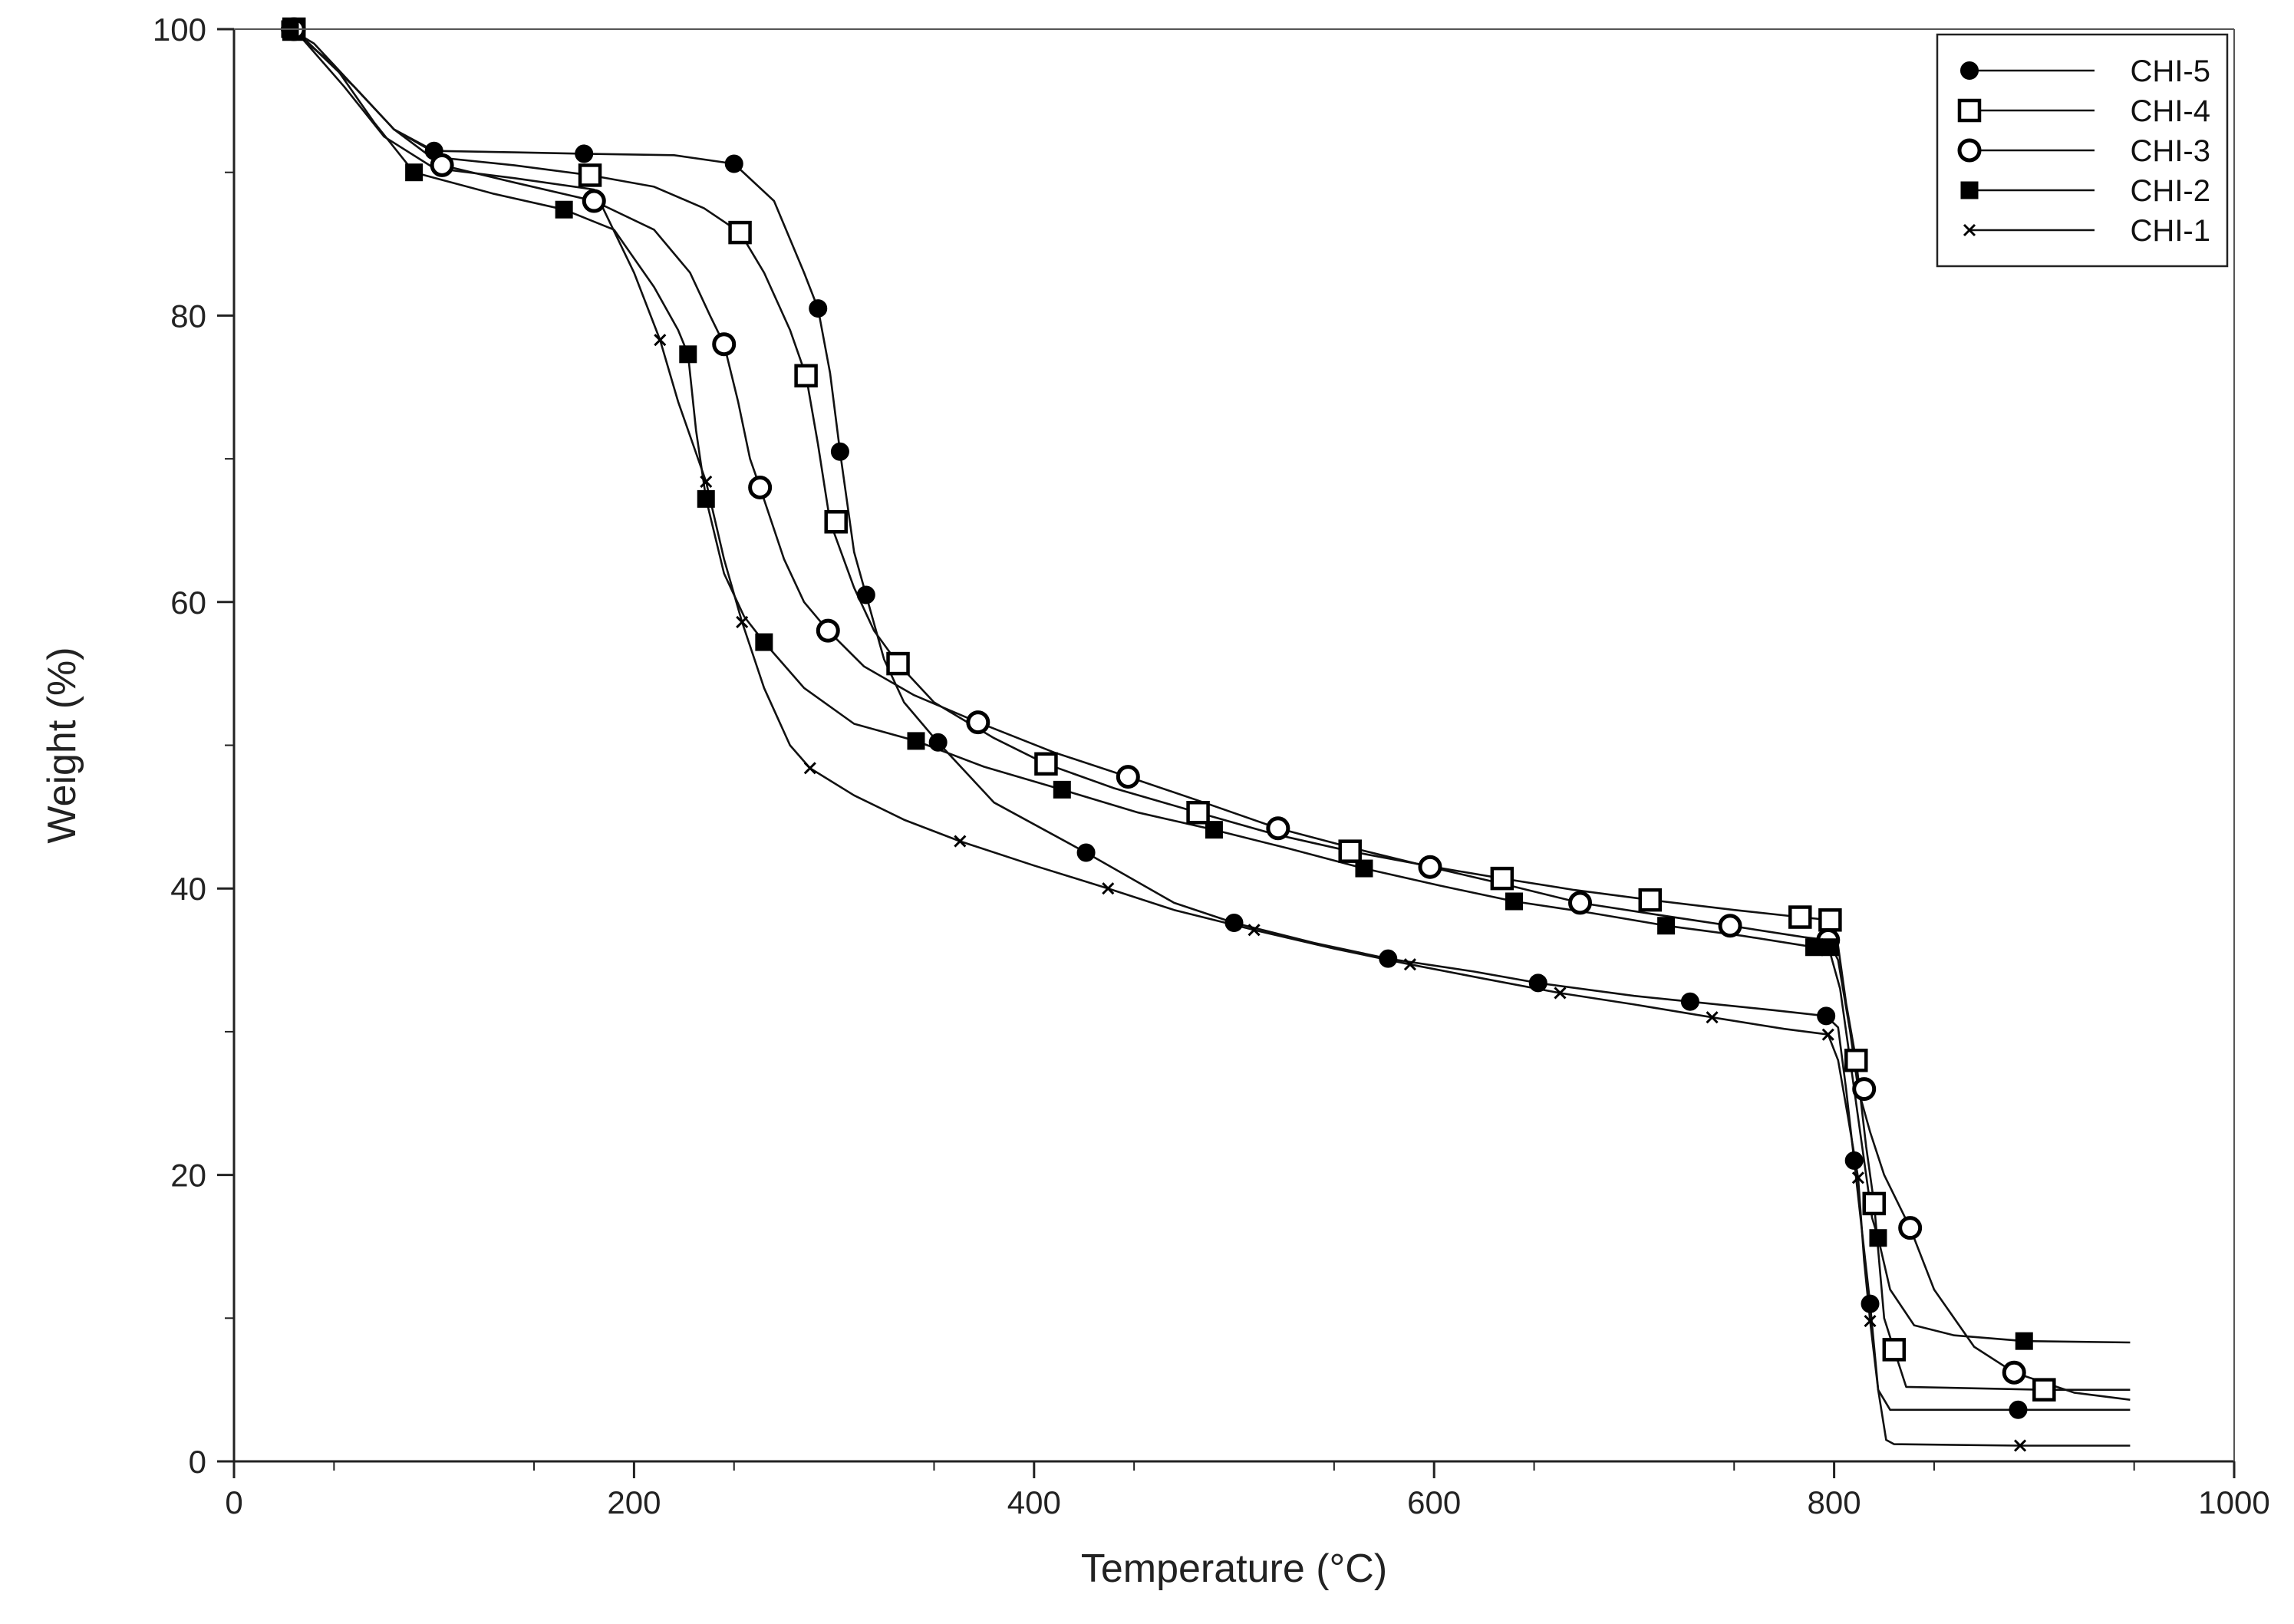  Describe the element at coordinates (188, 603) in the screenshot. I see `y-tick-label: 60` at that location.